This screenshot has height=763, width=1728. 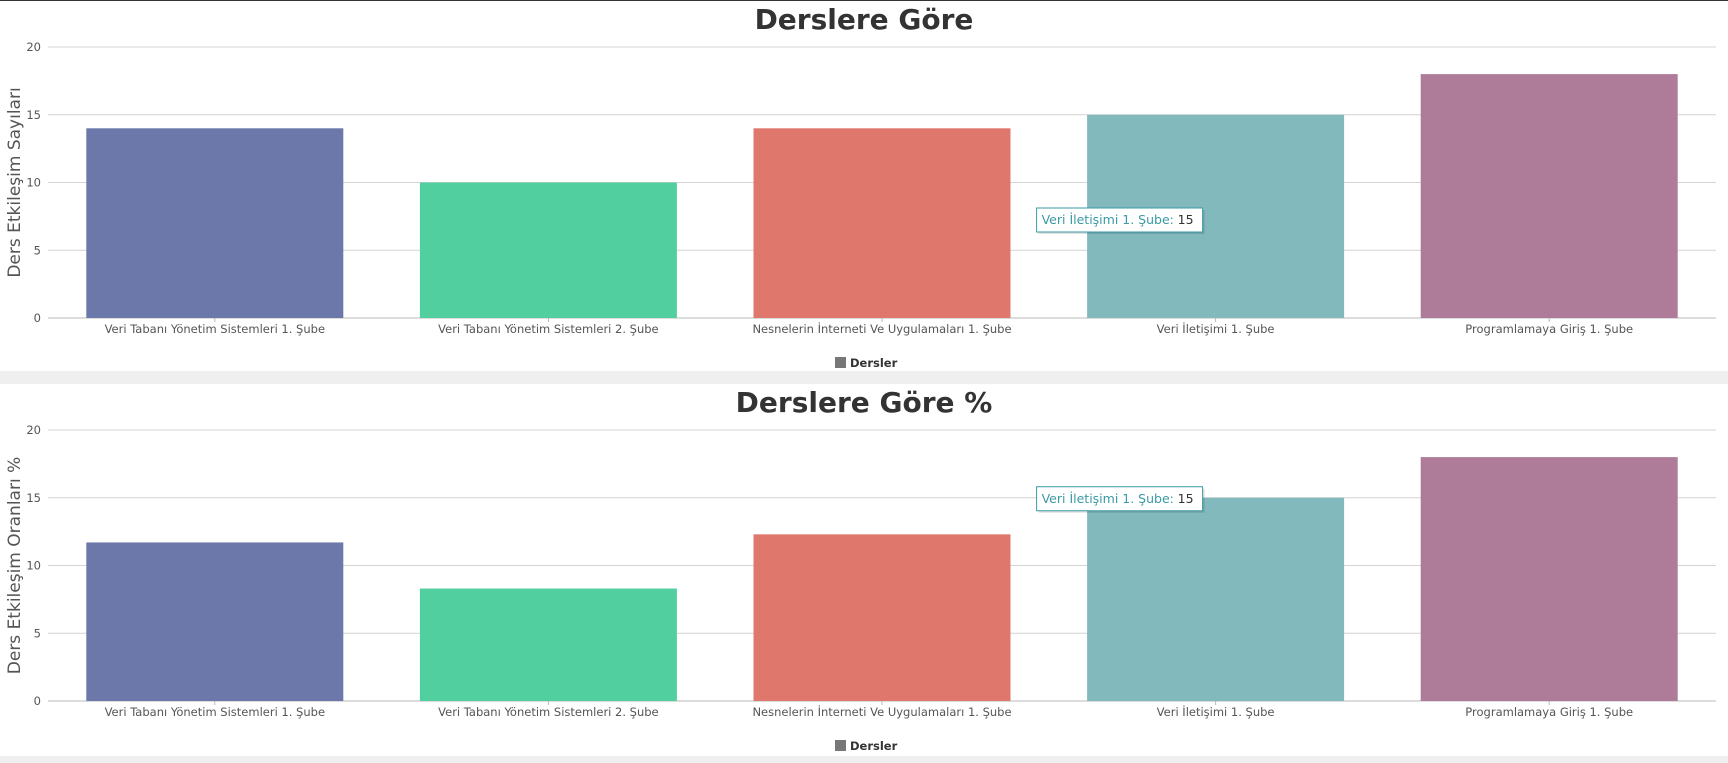 I want to click on chart-title: Derslere Göre %, so click(x=864, y=402).